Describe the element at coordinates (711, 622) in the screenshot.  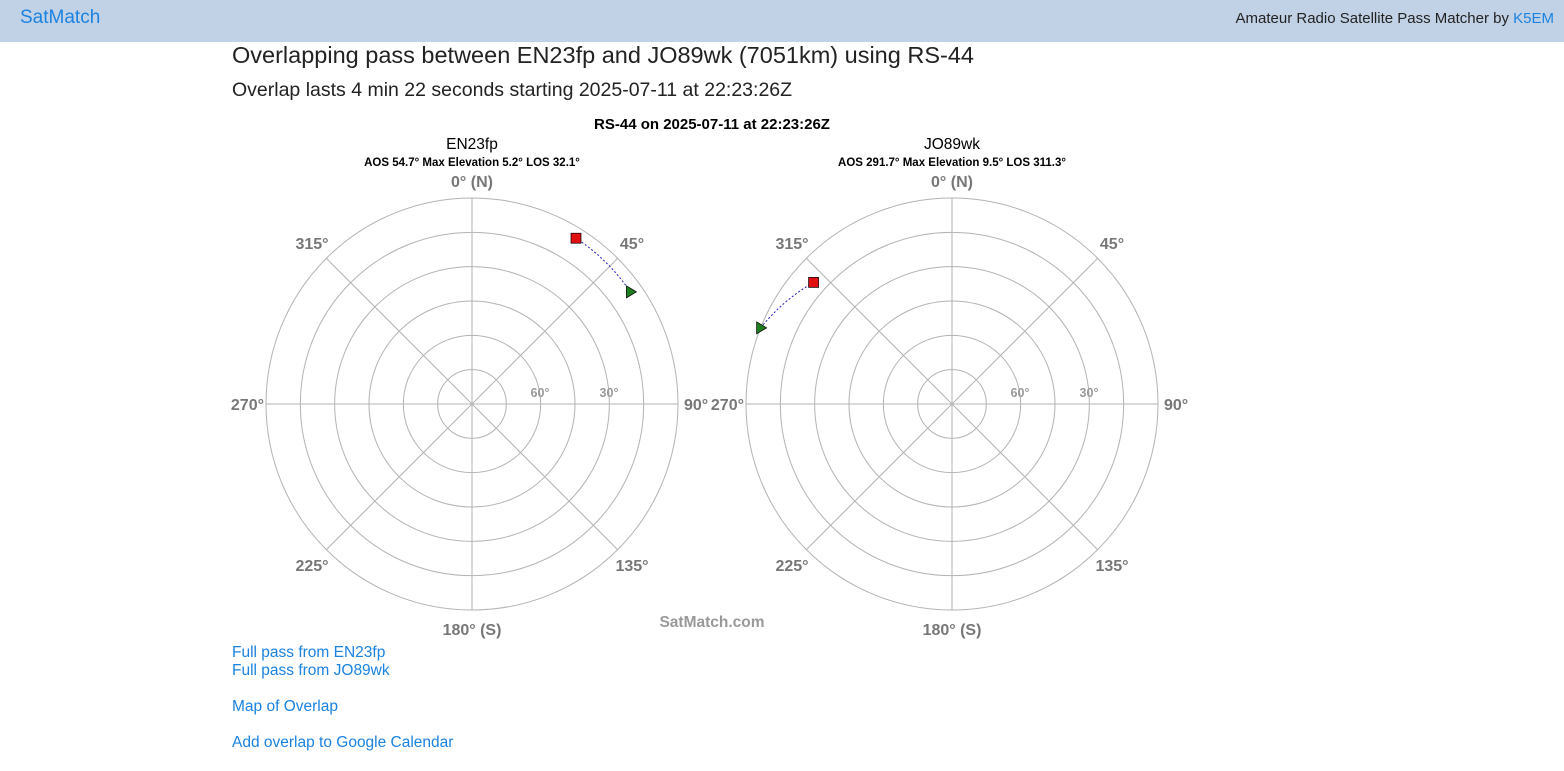
I see `watermark: SatMatch.com` at that location.